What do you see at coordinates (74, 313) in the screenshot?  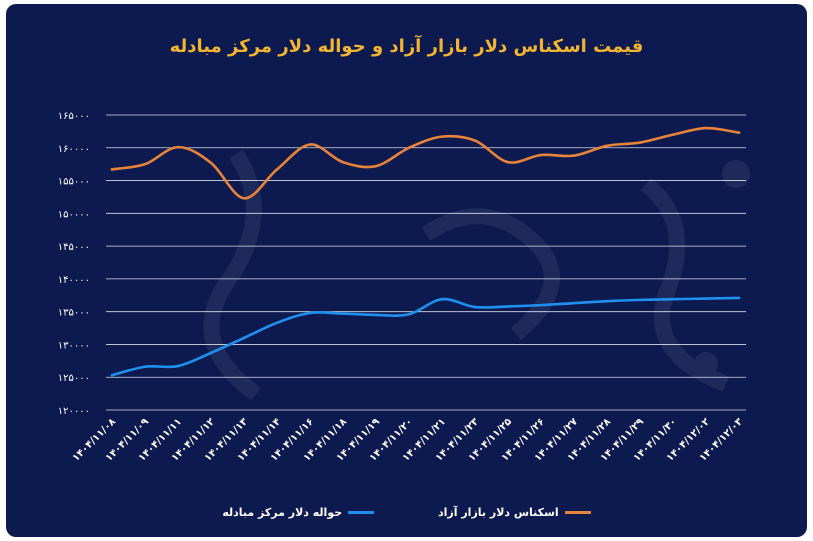 I see `y-tick-label-3: ۱۳۵۰۰۰` at bounding box center [74, 313].